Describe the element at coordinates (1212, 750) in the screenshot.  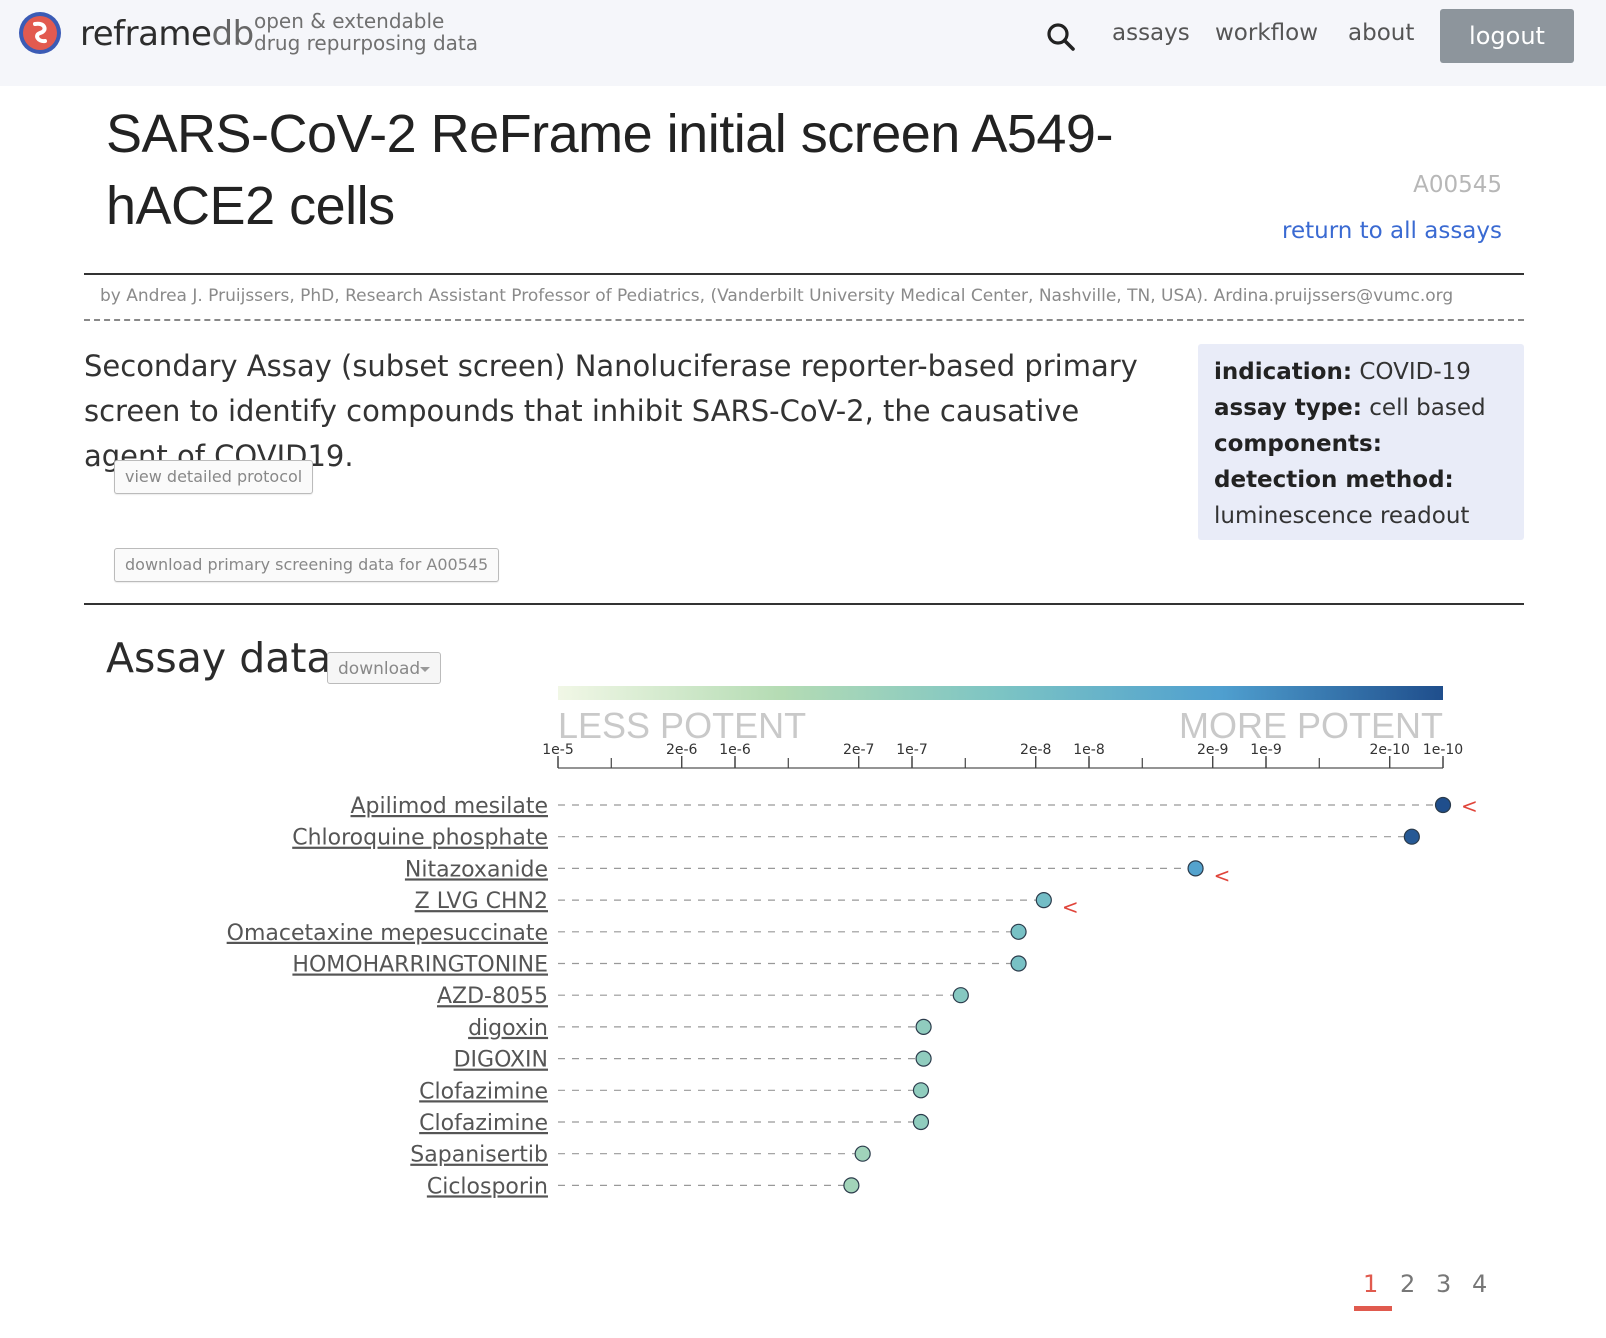
I see `x-axis-tick-label: 2e-9` at that location.